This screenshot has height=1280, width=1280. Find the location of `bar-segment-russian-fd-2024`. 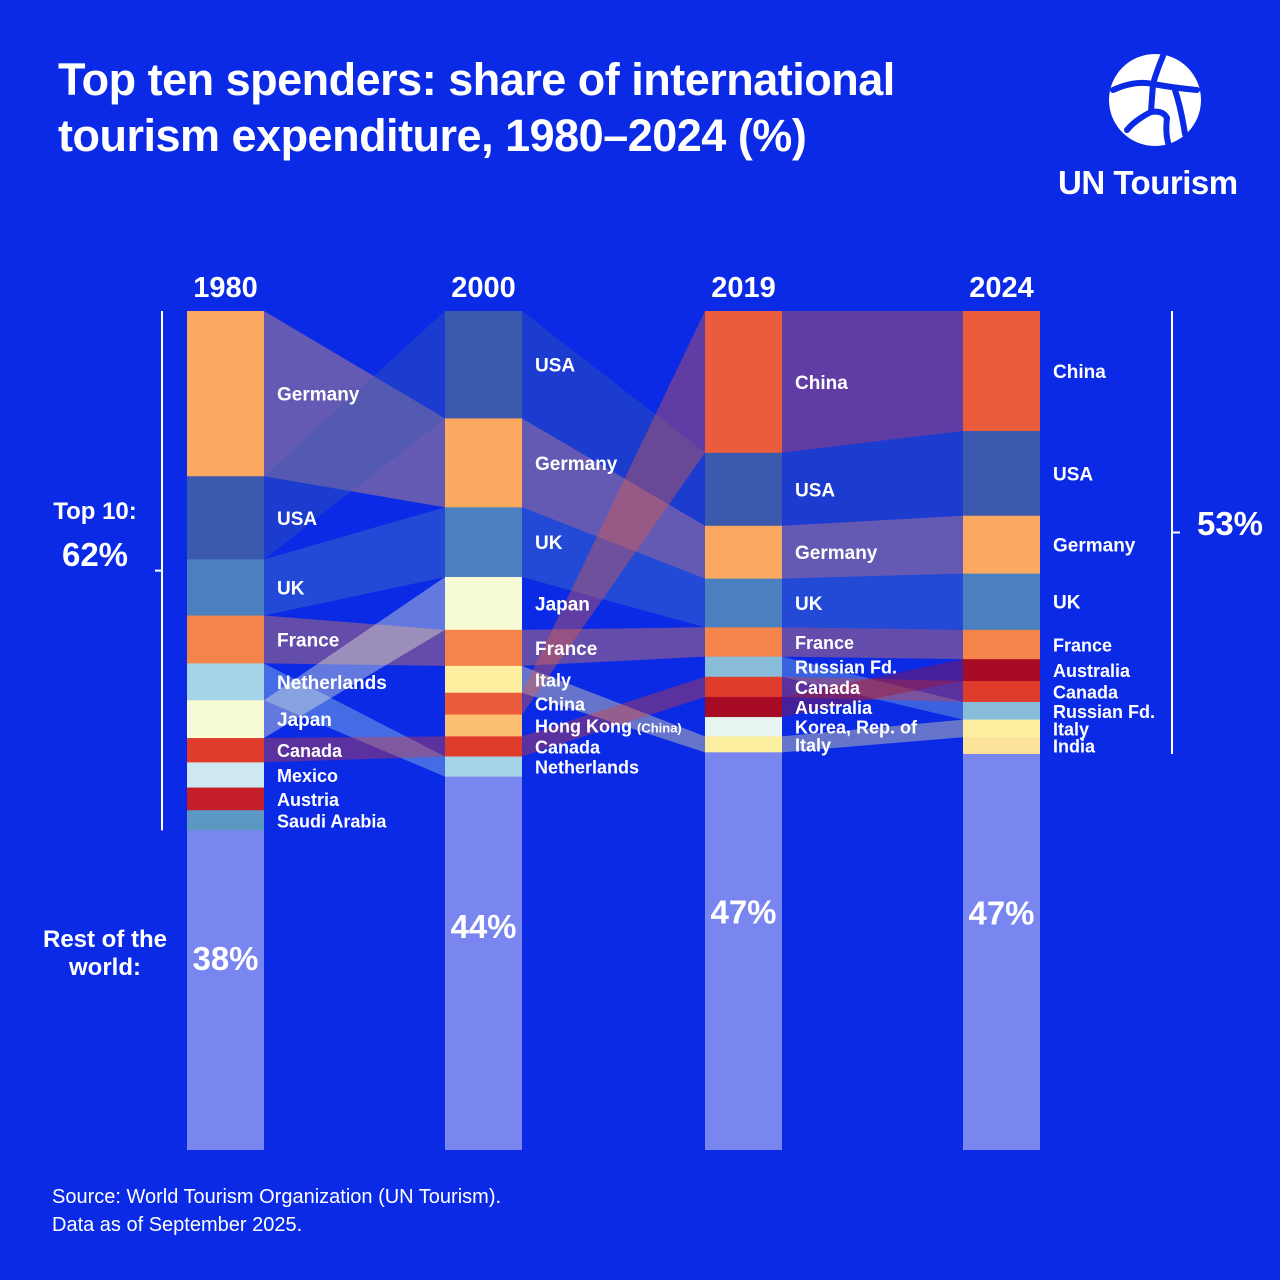

bar-segment-russian-fd-2024 is located at coordinates (1001, 711).